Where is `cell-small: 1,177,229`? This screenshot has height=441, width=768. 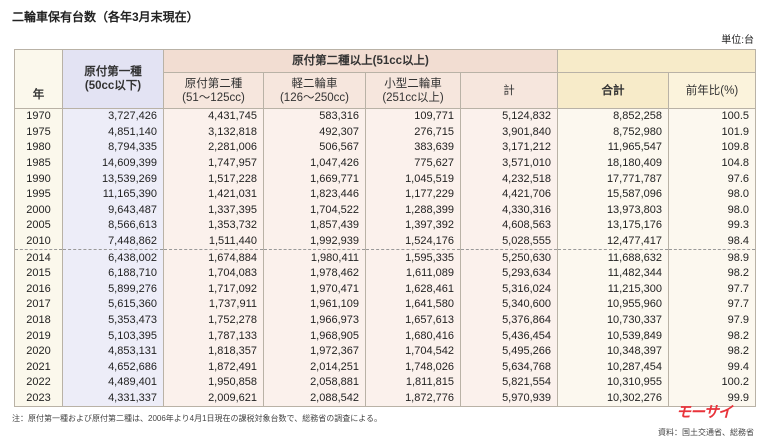
cell-small: 1,177,229 is located at coordinates (413, 194).